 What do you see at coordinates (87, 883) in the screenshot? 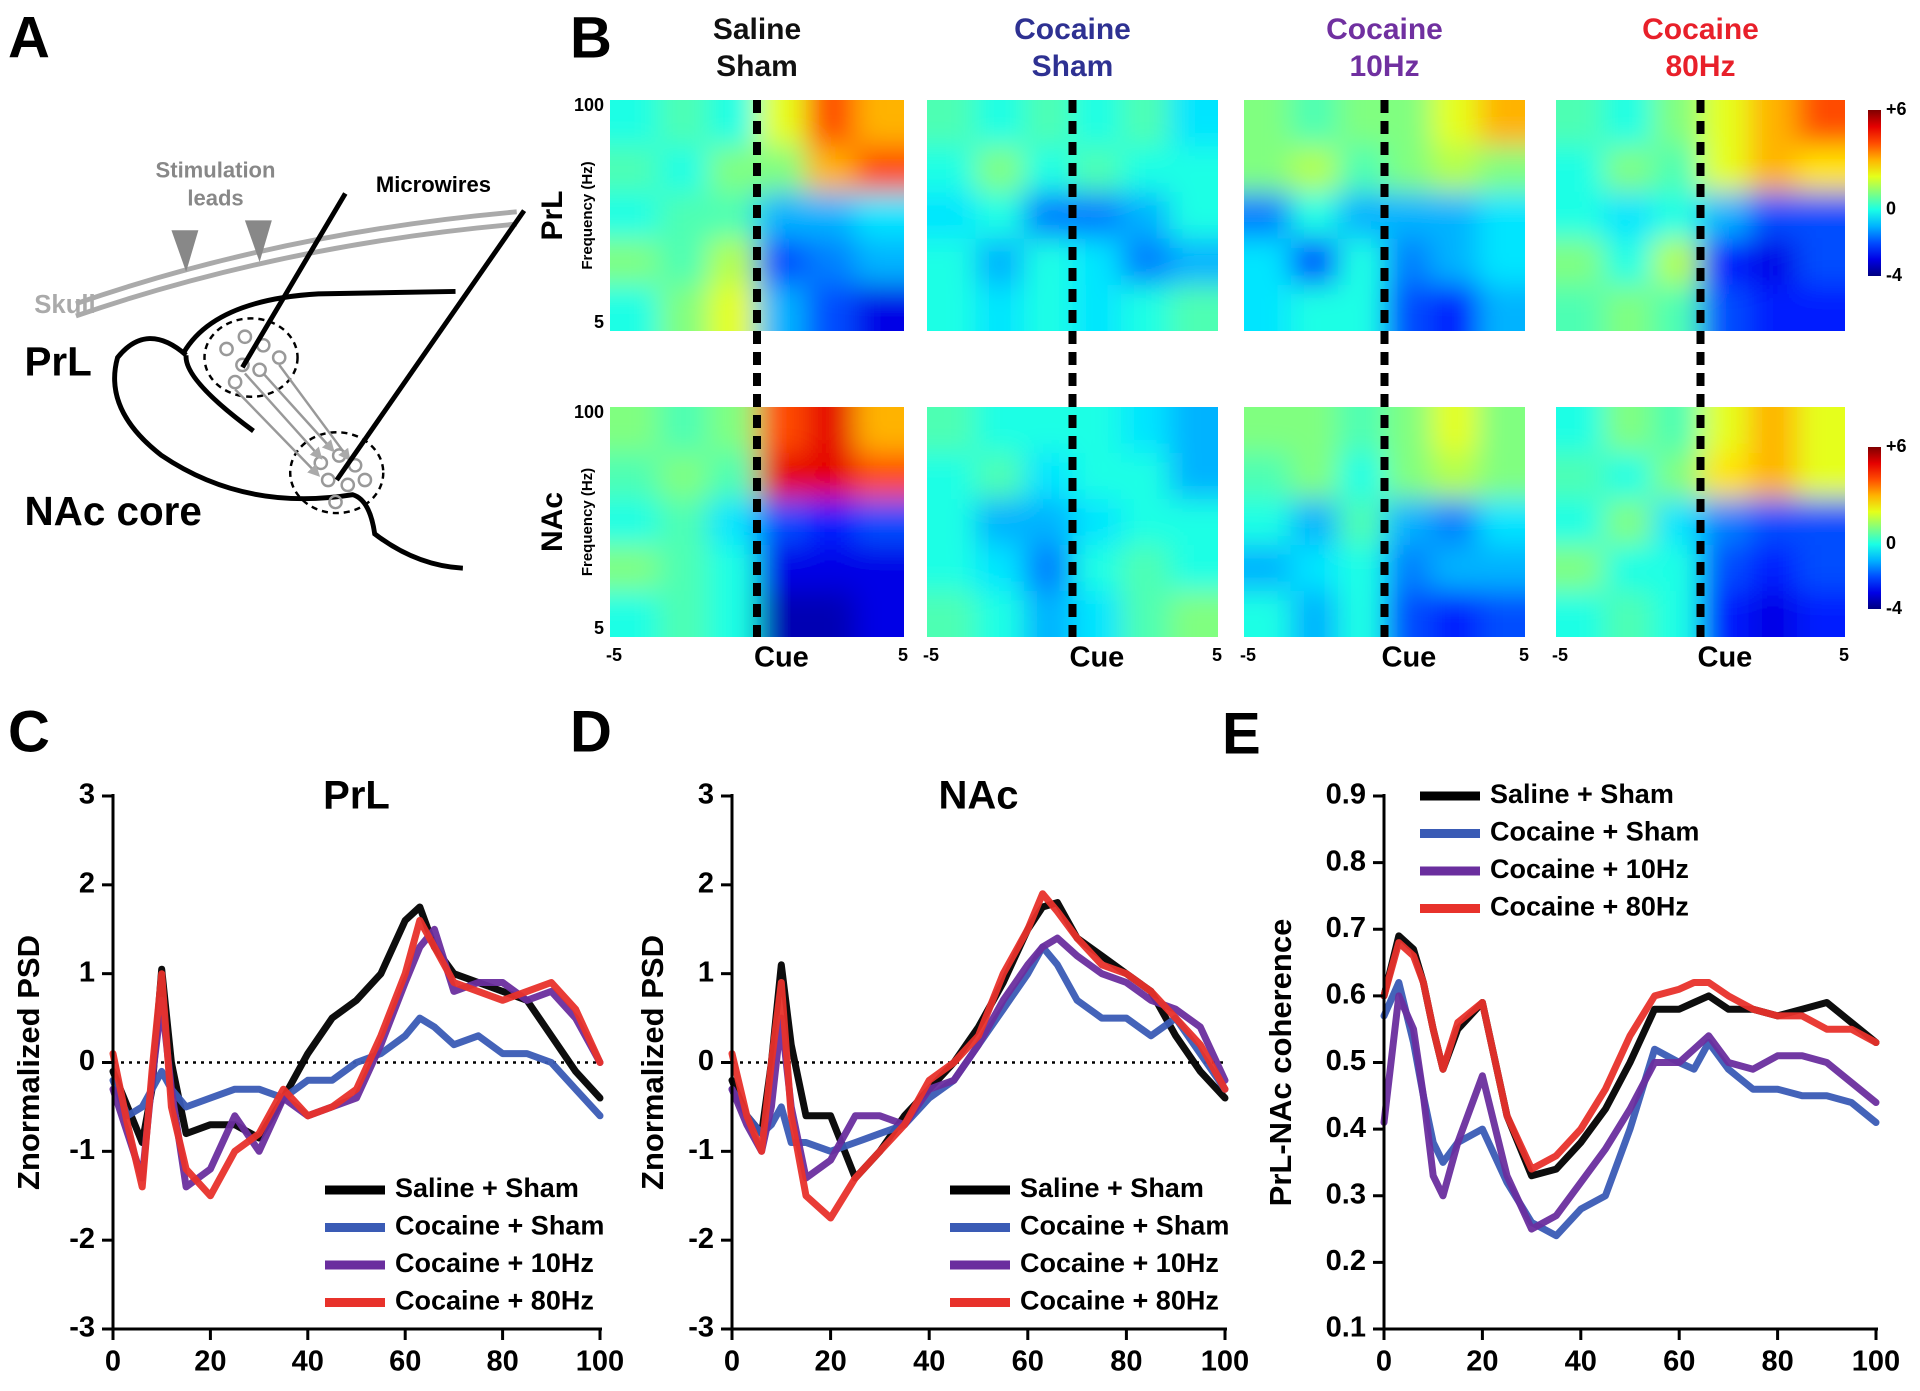
I see `y-tick-label: 2` at bounding box center [87, 883].